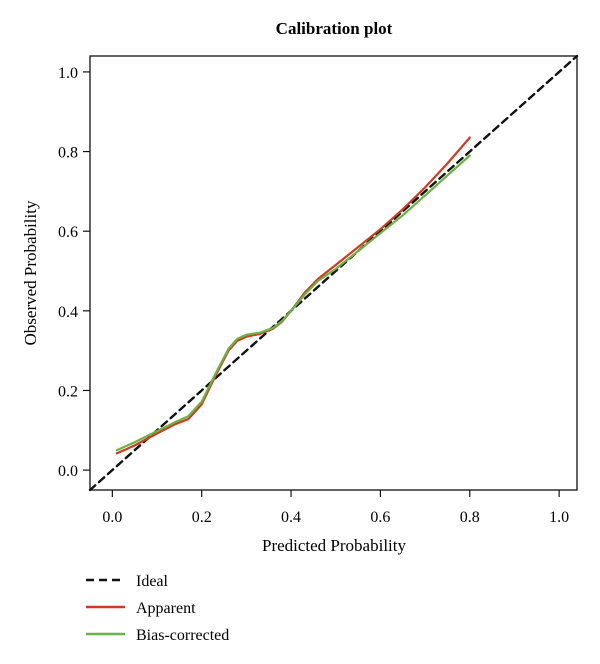 The width and height of the screenshot is (600, 664). What do you see at coordinates (30, 272) in the screenshot?
I see `y-axis-label: Observed Probability` at bounding box center [30, 272].